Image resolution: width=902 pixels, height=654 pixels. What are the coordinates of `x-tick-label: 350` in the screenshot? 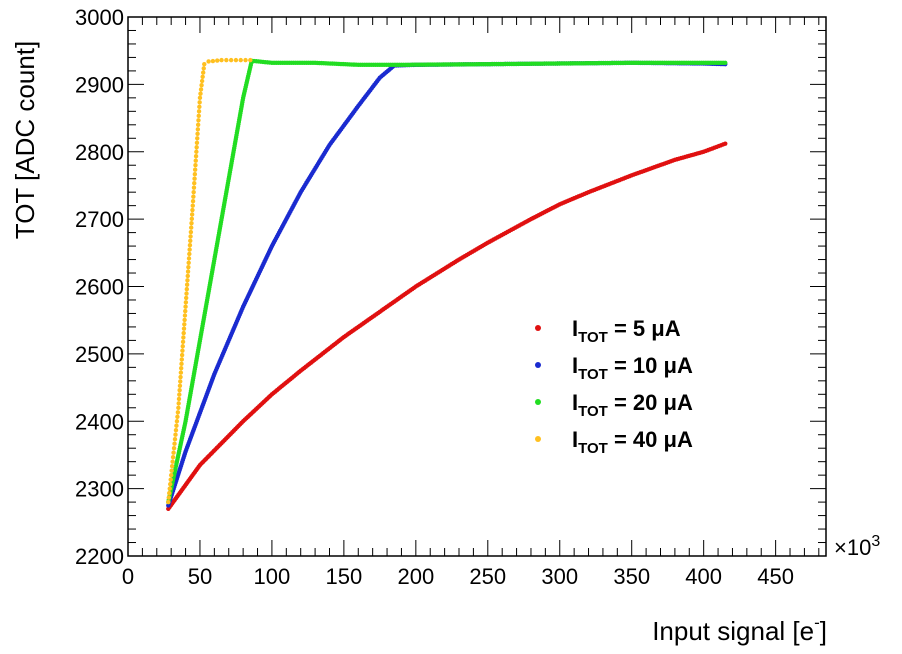 It's located at (631, 576).